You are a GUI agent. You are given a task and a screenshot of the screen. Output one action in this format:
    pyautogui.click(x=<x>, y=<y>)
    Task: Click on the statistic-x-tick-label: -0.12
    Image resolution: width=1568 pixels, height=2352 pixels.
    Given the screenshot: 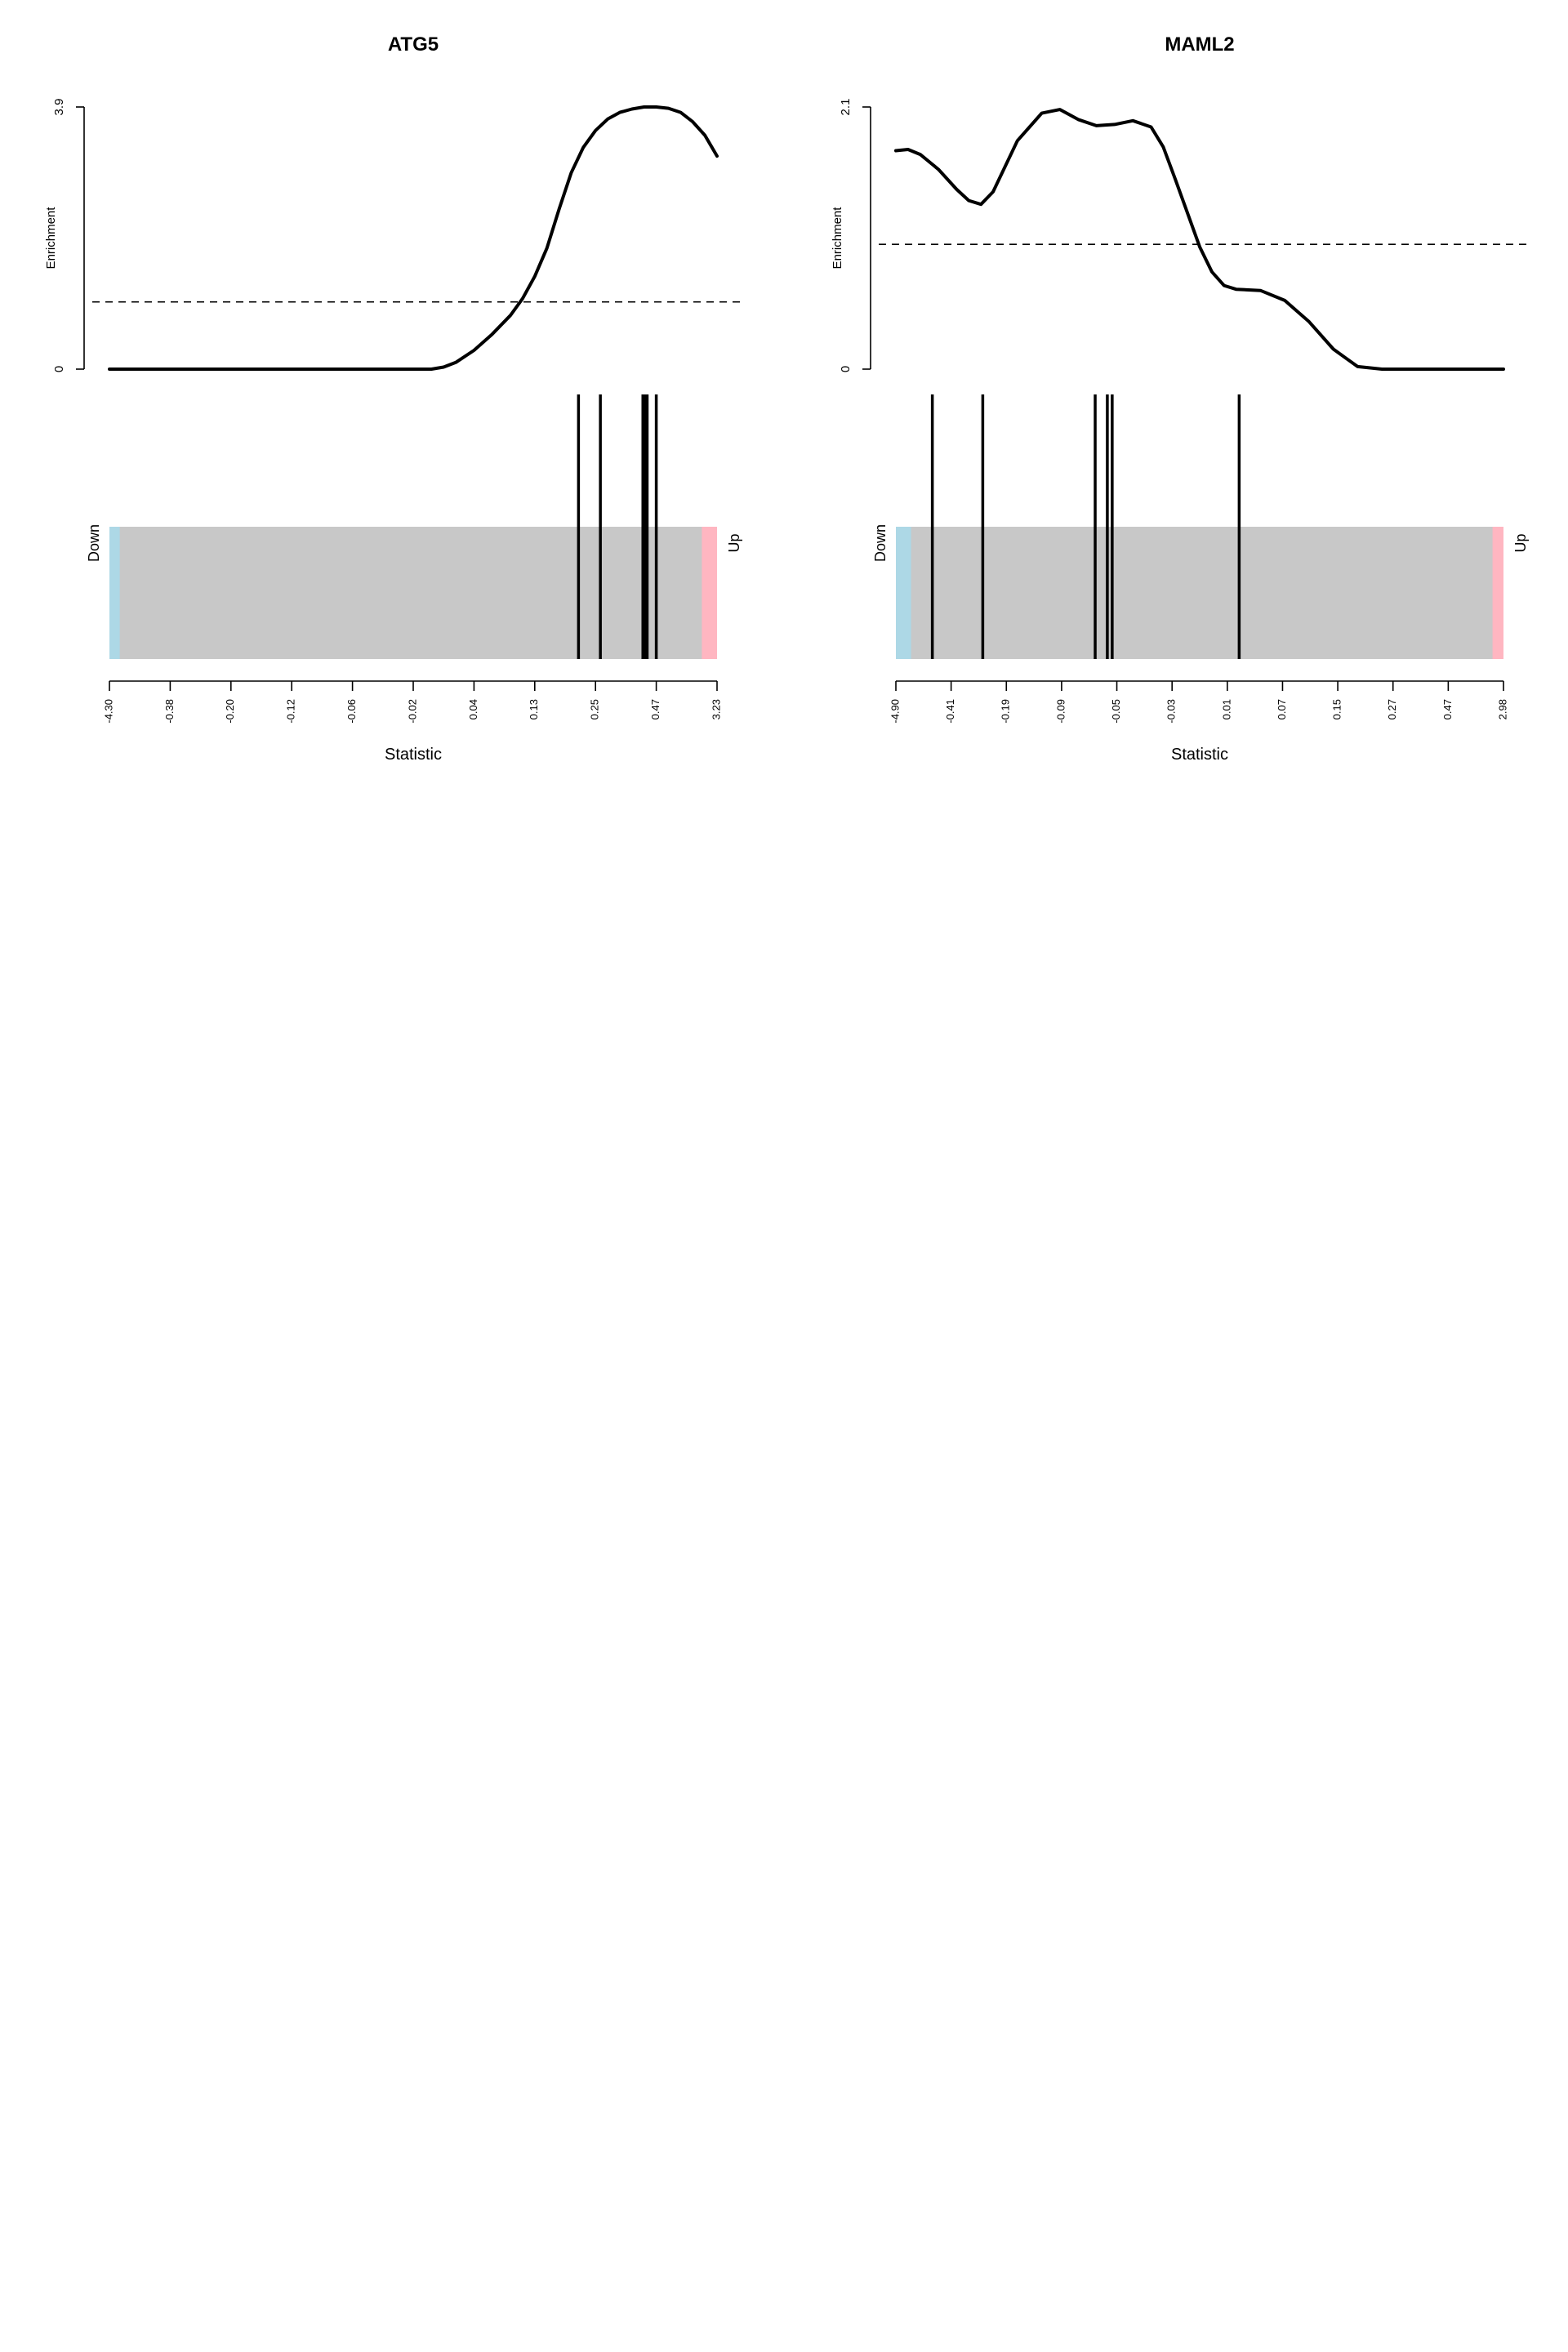 What is the action you would take?
    pyautogui.click(x=291, y=711)
    